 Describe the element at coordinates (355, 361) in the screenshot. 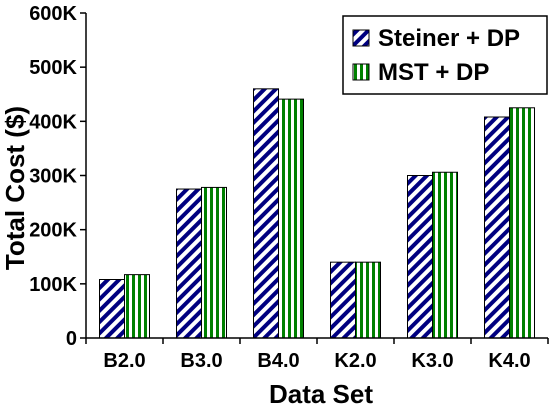

I see `x-tick-label: K2.0` at that location.